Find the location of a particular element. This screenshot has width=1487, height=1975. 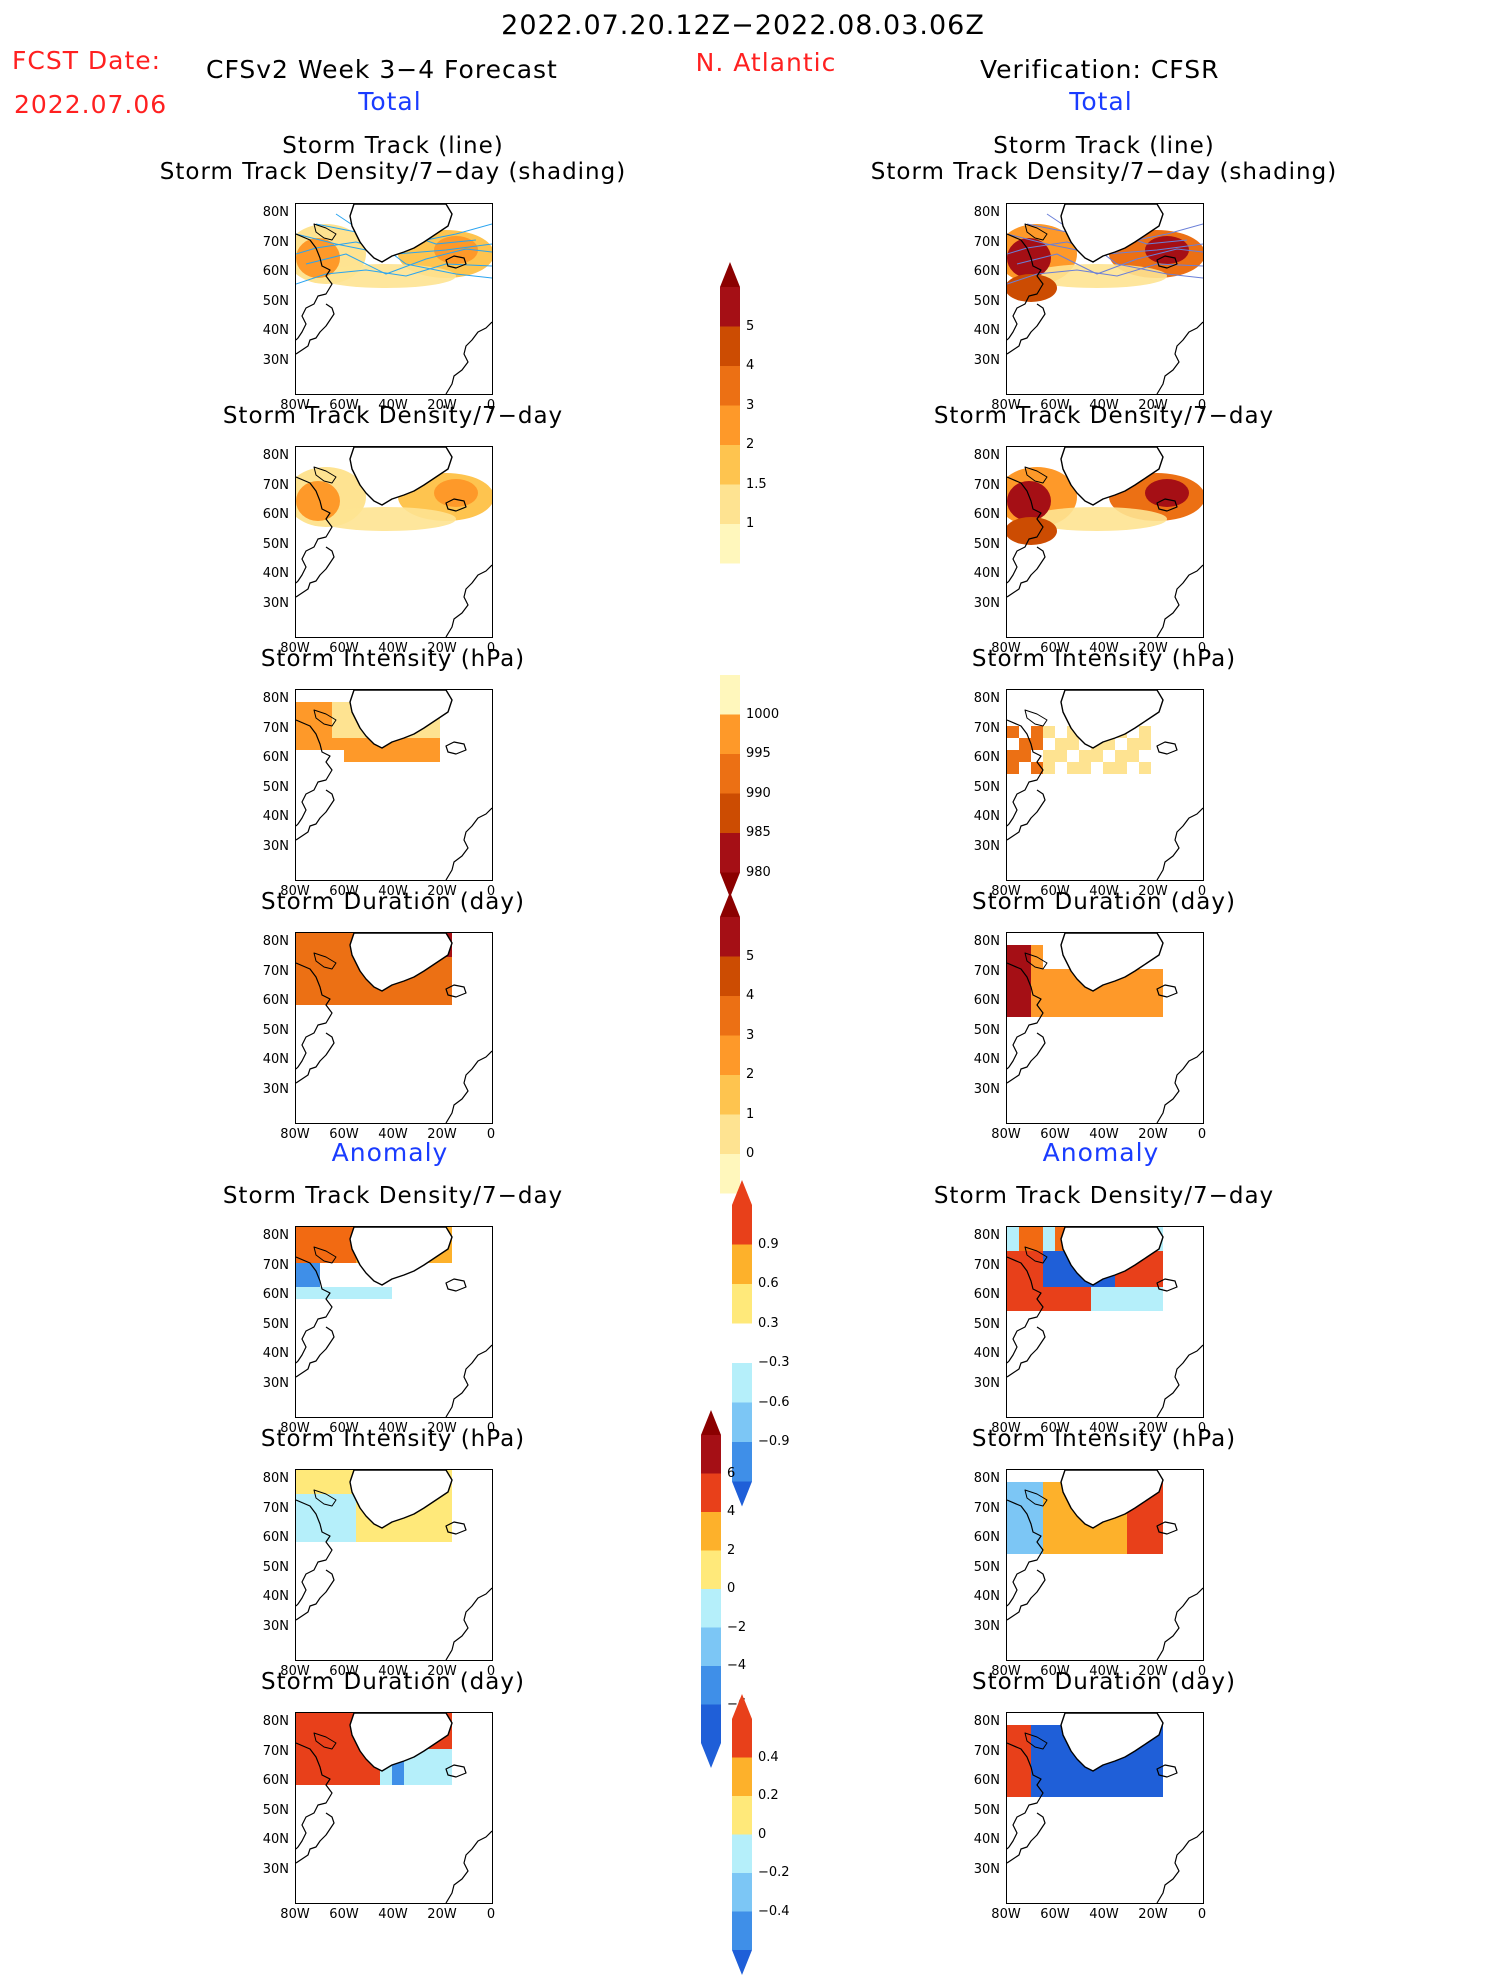

lat-tick-label: 70N is located at coordinates (275, 485).